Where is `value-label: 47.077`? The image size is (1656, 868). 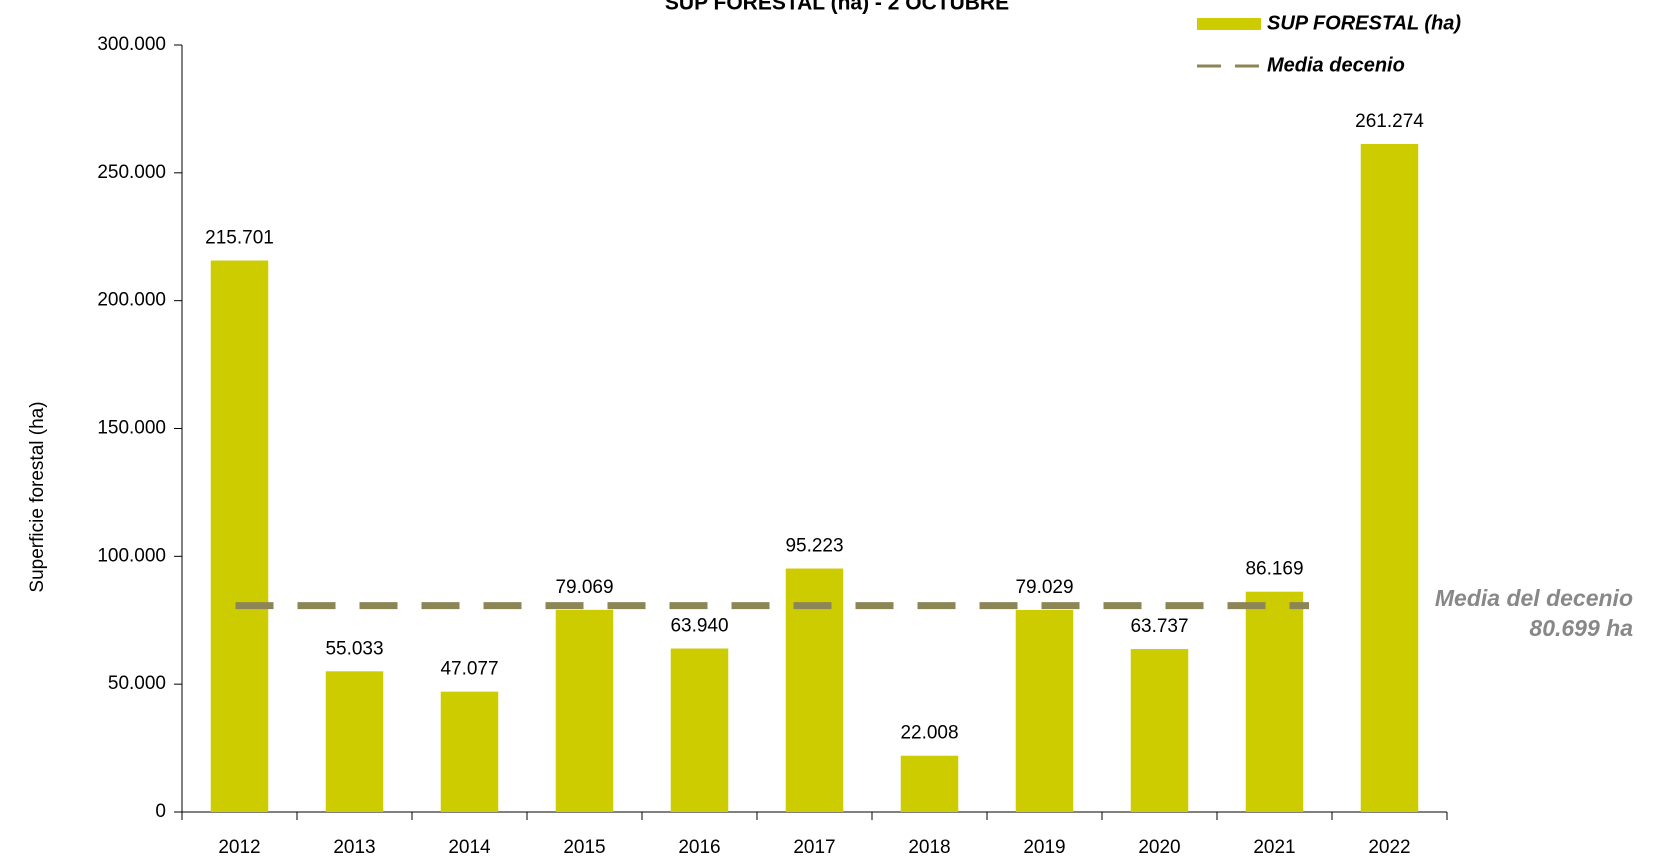 value-label: 47.077 is located at coordinates (469, 669).